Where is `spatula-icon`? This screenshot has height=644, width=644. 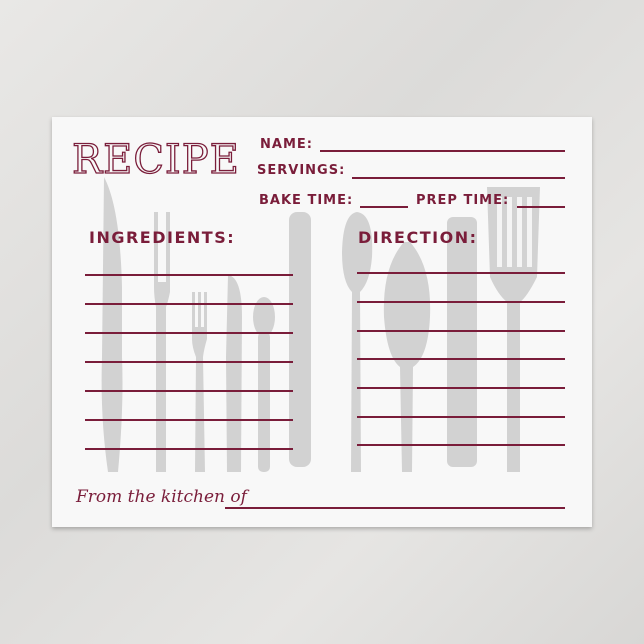
spatula-icon is located at coordinates (300, 339).